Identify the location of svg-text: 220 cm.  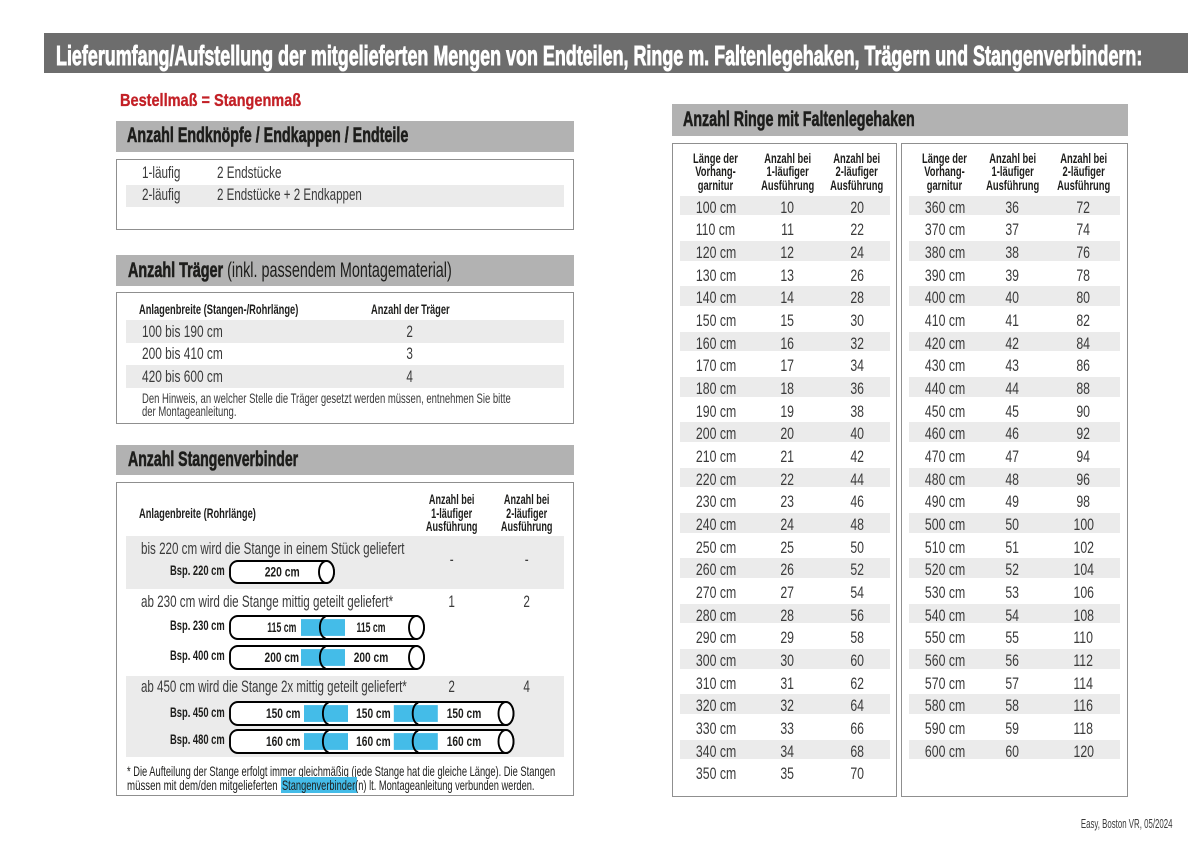
(282, 572).